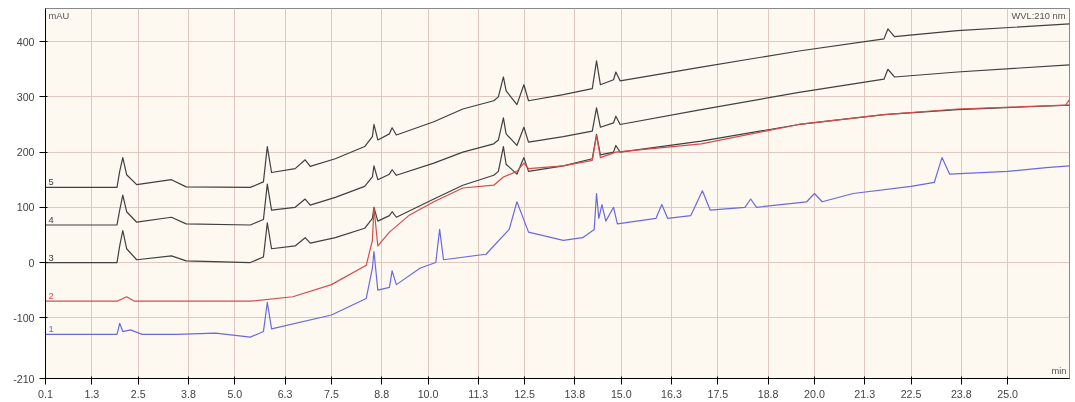  I want to click on x-tick-label: 12.5, so click(525, 393).